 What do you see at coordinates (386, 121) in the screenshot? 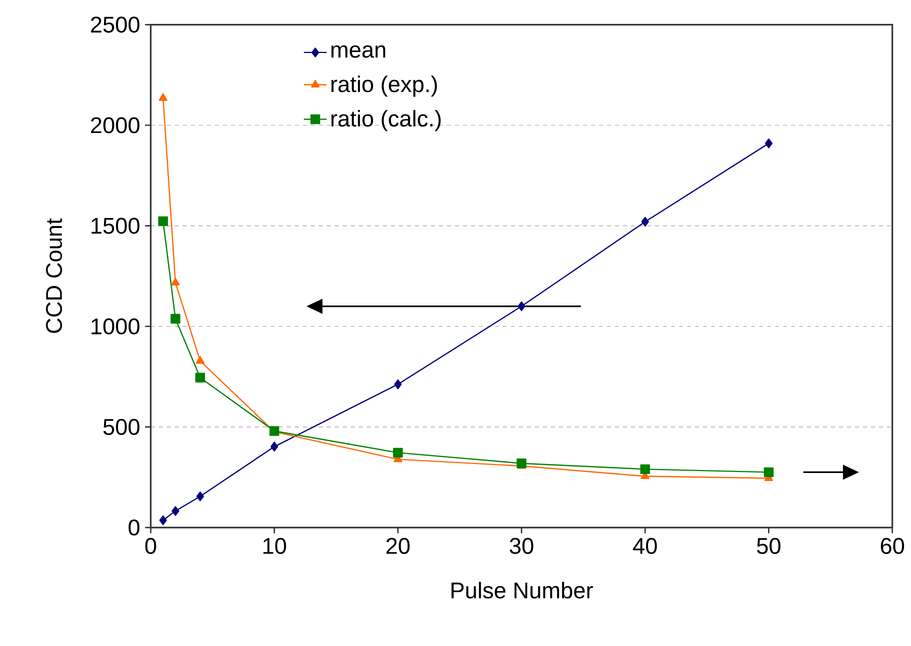
I see `legend-label: ratio (calc.)` at bounding box center [386, 121].